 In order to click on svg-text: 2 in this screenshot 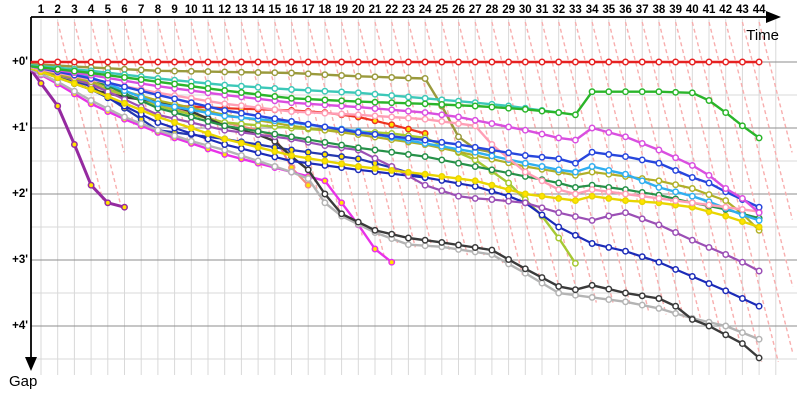, I will do `click(57, 10)`.